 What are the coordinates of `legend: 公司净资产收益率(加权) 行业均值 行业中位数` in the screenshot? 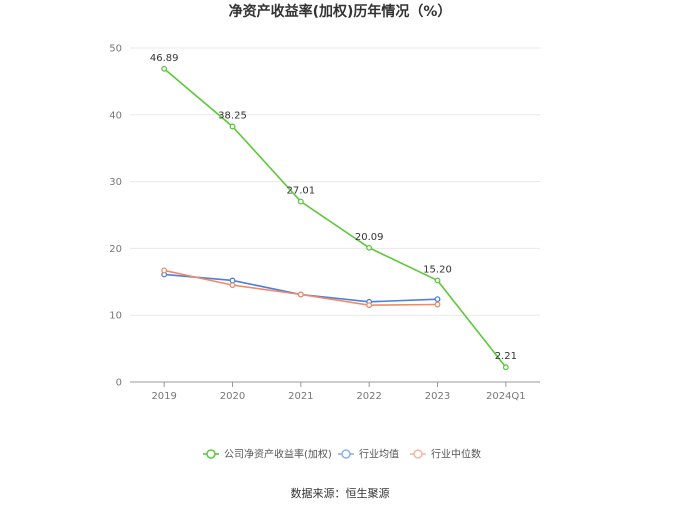 It's located at (342, 454).